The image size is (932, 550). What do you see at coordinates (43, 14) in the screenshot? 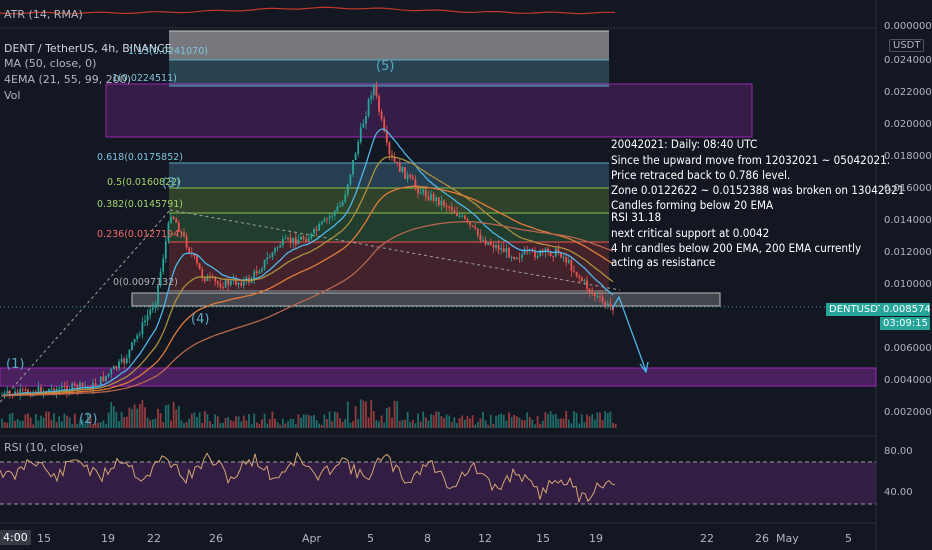
I see `atr-label: ATR (14, RMA)` at bounding box center [43, 14].